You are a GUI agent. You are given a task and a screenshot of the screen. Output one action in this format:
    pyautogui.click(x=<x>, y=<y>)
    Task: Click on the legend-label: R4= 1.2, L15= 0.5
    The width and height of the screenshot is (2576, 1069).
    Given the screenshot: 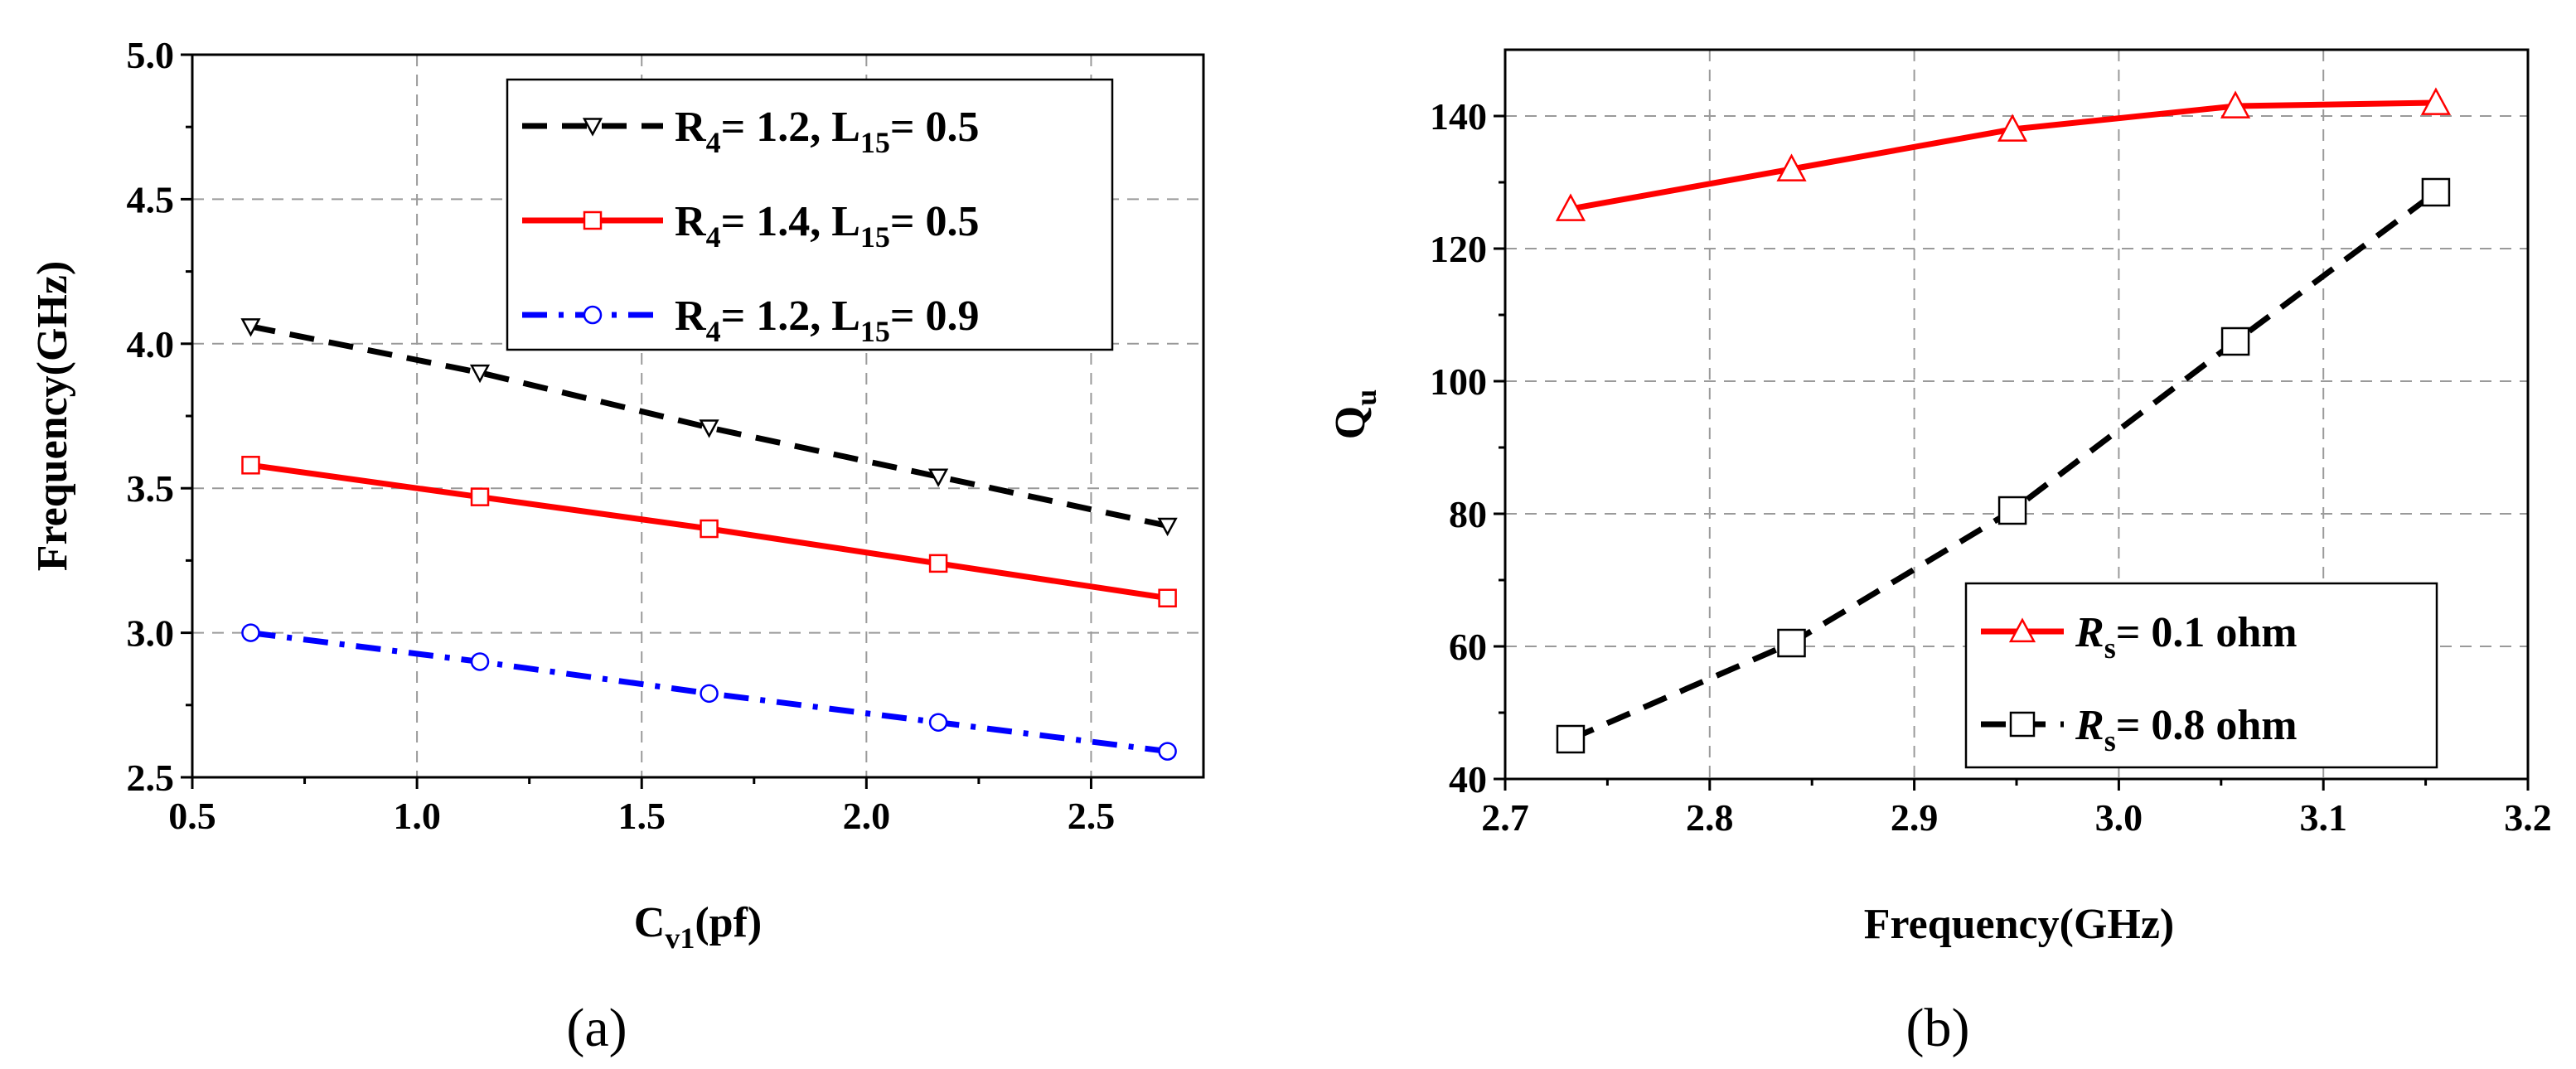 What is the action you would take?
    pyautogui.click(x=827, y=132)
    